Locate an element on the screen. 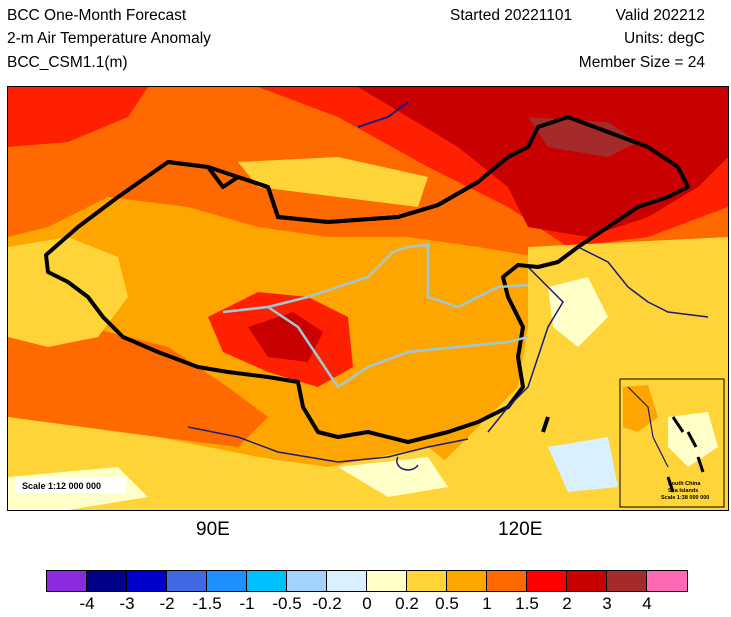  yangtze-river-line is located at coordinates (398, 347).